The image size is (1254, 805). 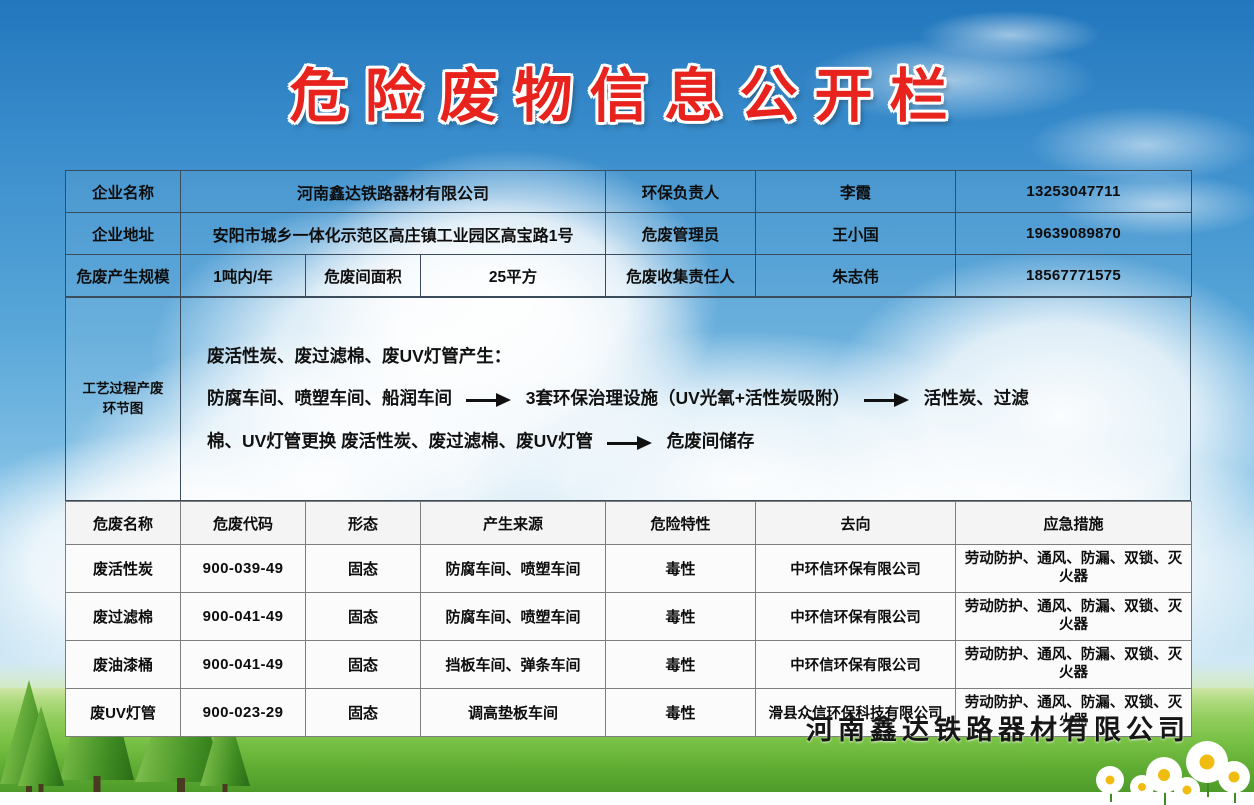 What do you see at coordinates (243, 568) in the screenshot?
I see `waste-code: 900-039-49` at bounding box center [243, 568].